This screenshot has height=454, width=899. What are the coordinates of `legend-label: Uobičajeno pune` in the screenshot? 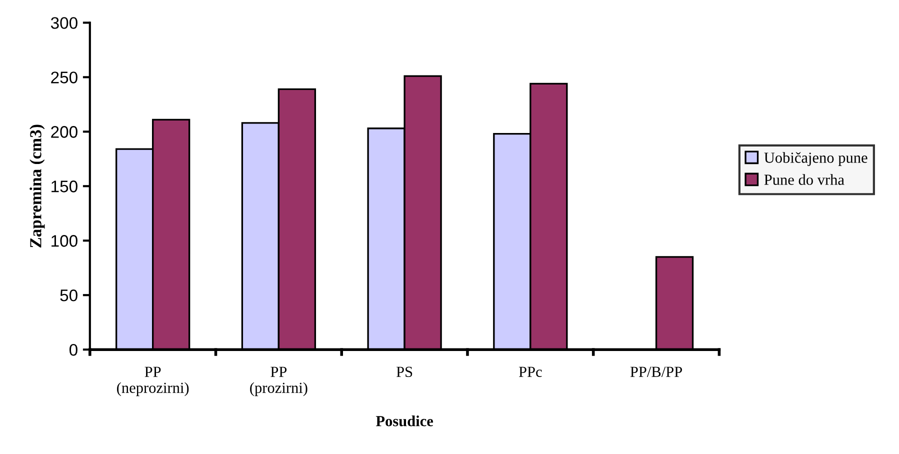 It's located at (816, 159).